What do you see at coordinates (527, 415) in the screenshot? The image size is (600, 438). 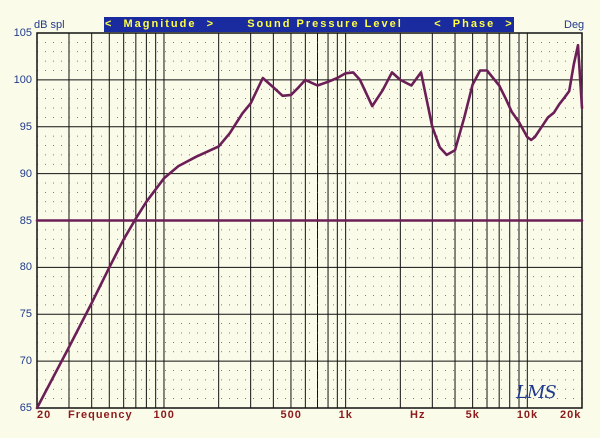 I see `x-tick-label: 10k` at bounding box center [527, 415].